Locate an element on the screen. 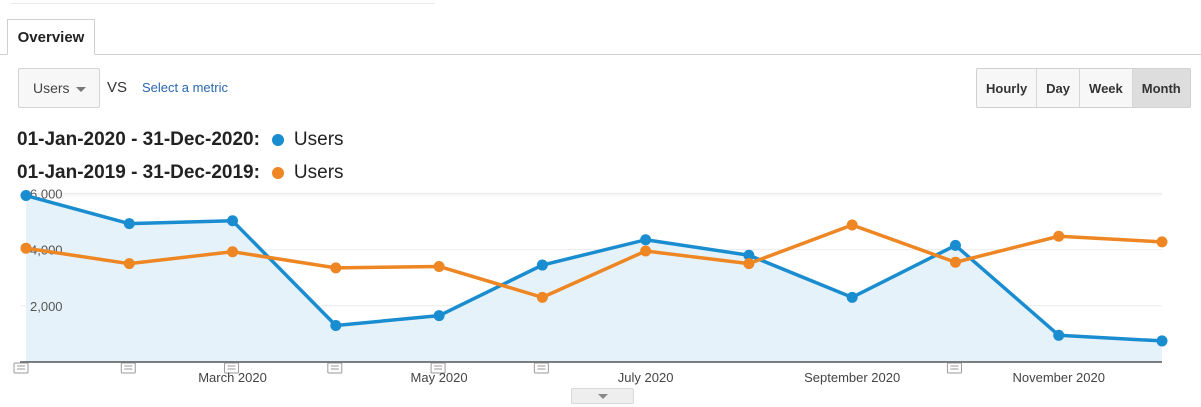  period-month-button: Month is located at coordinates (1161, 88).